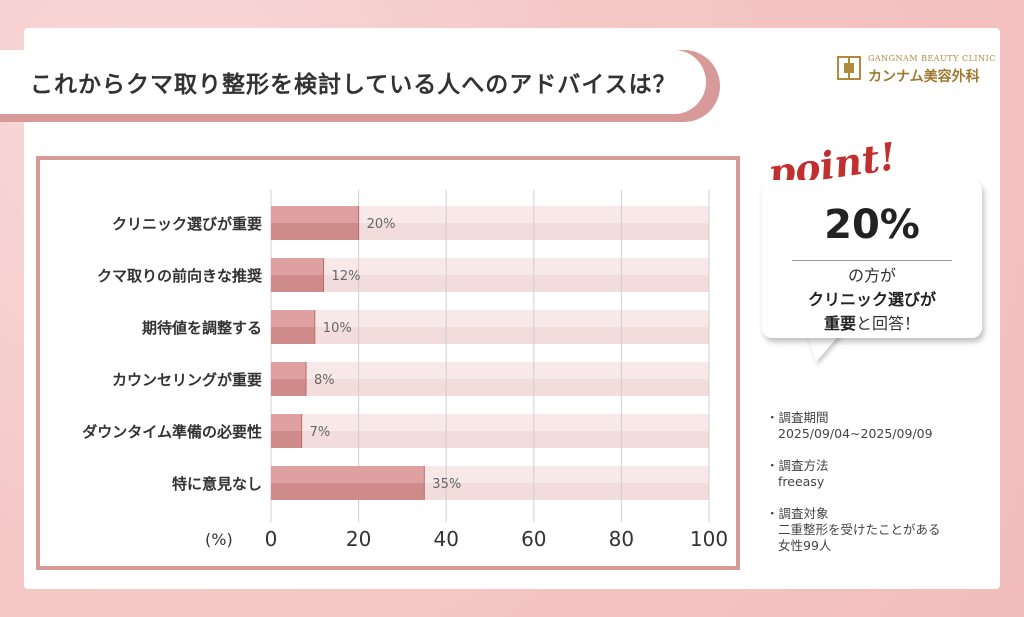 The height and width of the screenshot is (617, 1024). I want to click on point-description: の方が クリニック選びが 重要と回答！, so click(872, 300).